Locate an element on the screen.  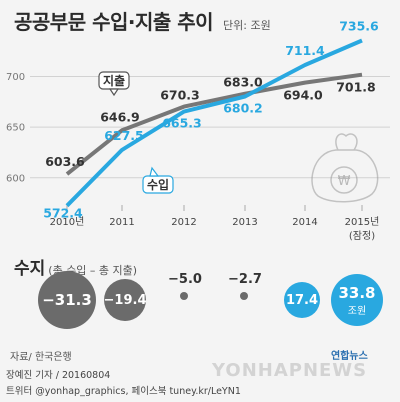
money-bag-icon: ₩ is located at coordinates (345, 168).